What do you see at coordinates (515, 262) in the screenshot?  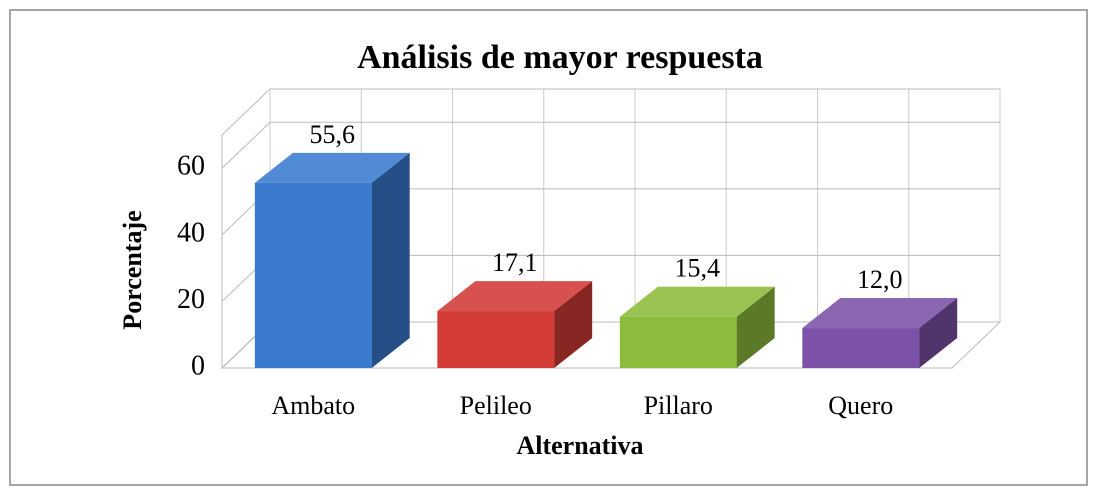 I see `data-label: 17,1` at bounding box center [515, 262].